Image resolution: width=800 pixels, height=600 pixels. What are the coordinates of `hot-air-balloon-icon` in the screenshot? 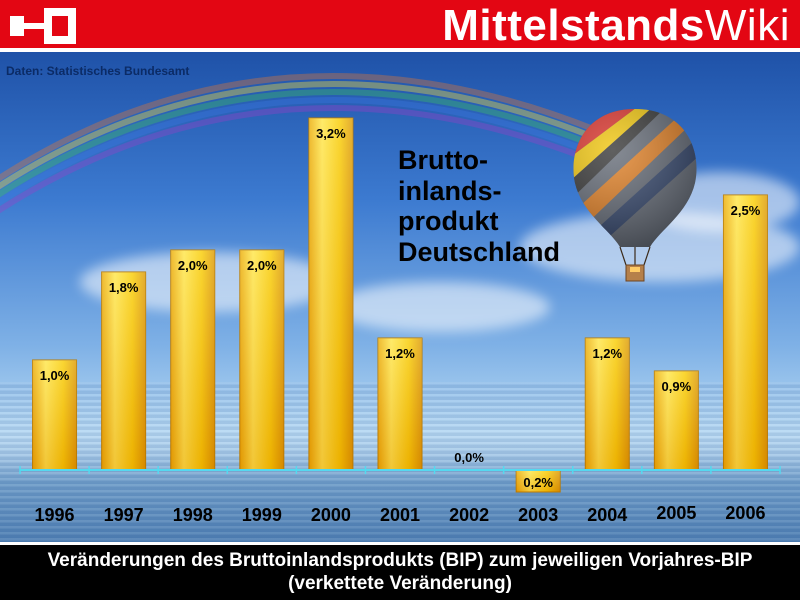 It's located at (635, 195).